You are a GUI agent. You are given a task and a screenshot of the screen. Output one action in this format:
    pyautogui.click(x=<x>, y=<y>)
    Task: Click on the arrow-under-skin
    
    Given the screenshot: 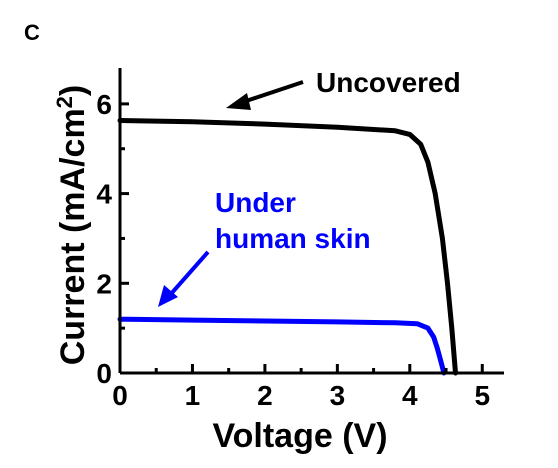 What is the action you would take?
    pyautogui.click(x=184, y=278)
    